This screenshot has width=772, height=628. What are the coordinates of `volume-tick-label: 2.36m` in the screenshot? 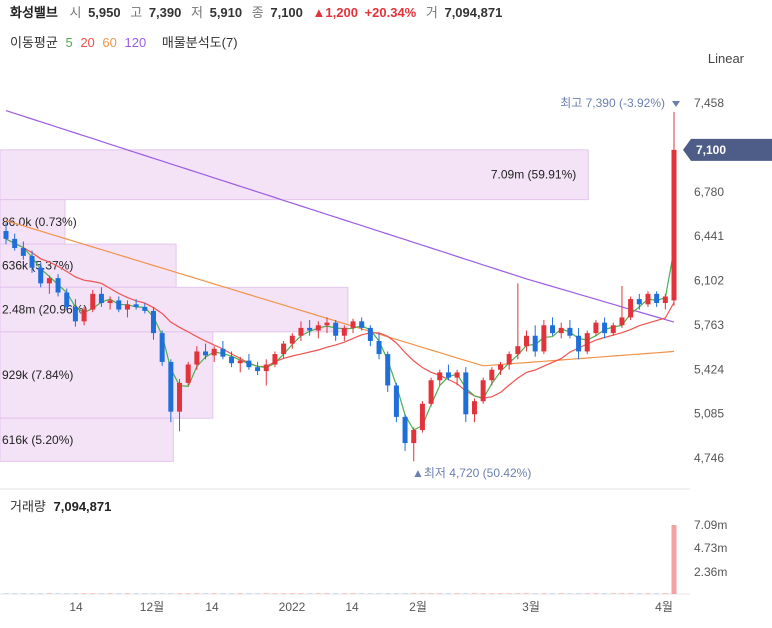 It's located at (710, 572).